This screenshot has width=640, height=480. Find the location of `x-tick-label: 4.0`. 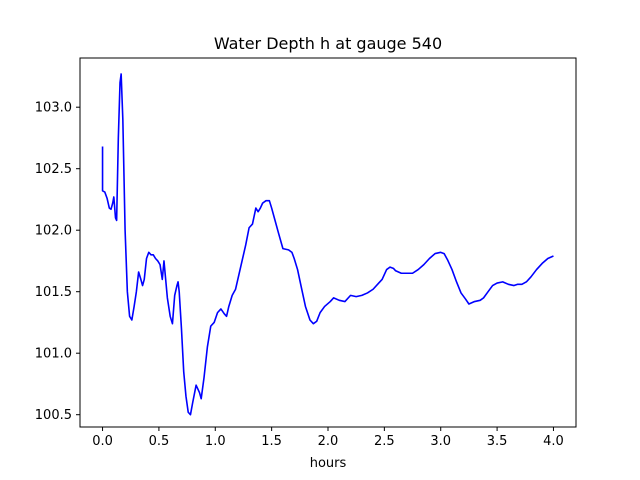

x-tick-label: 4.0 is located at coordinates (553, 441).